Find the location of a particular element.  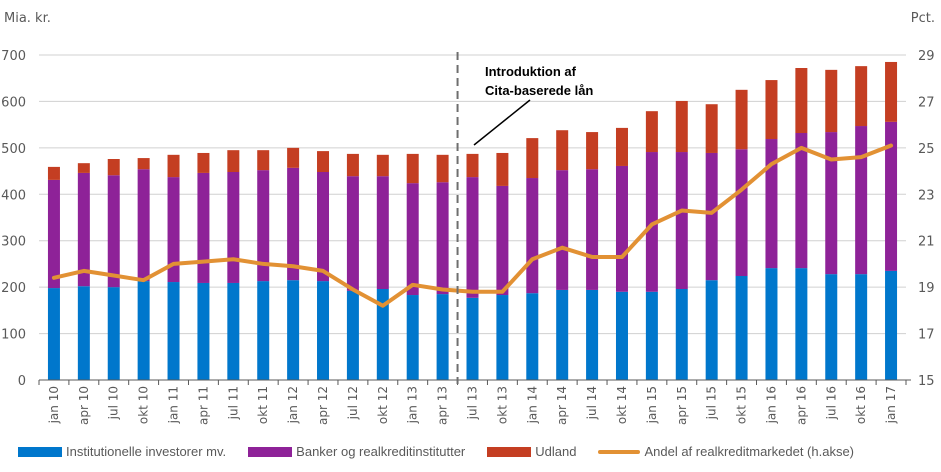

right-y-tick-label: 27 is located at coordinates (926, 102).